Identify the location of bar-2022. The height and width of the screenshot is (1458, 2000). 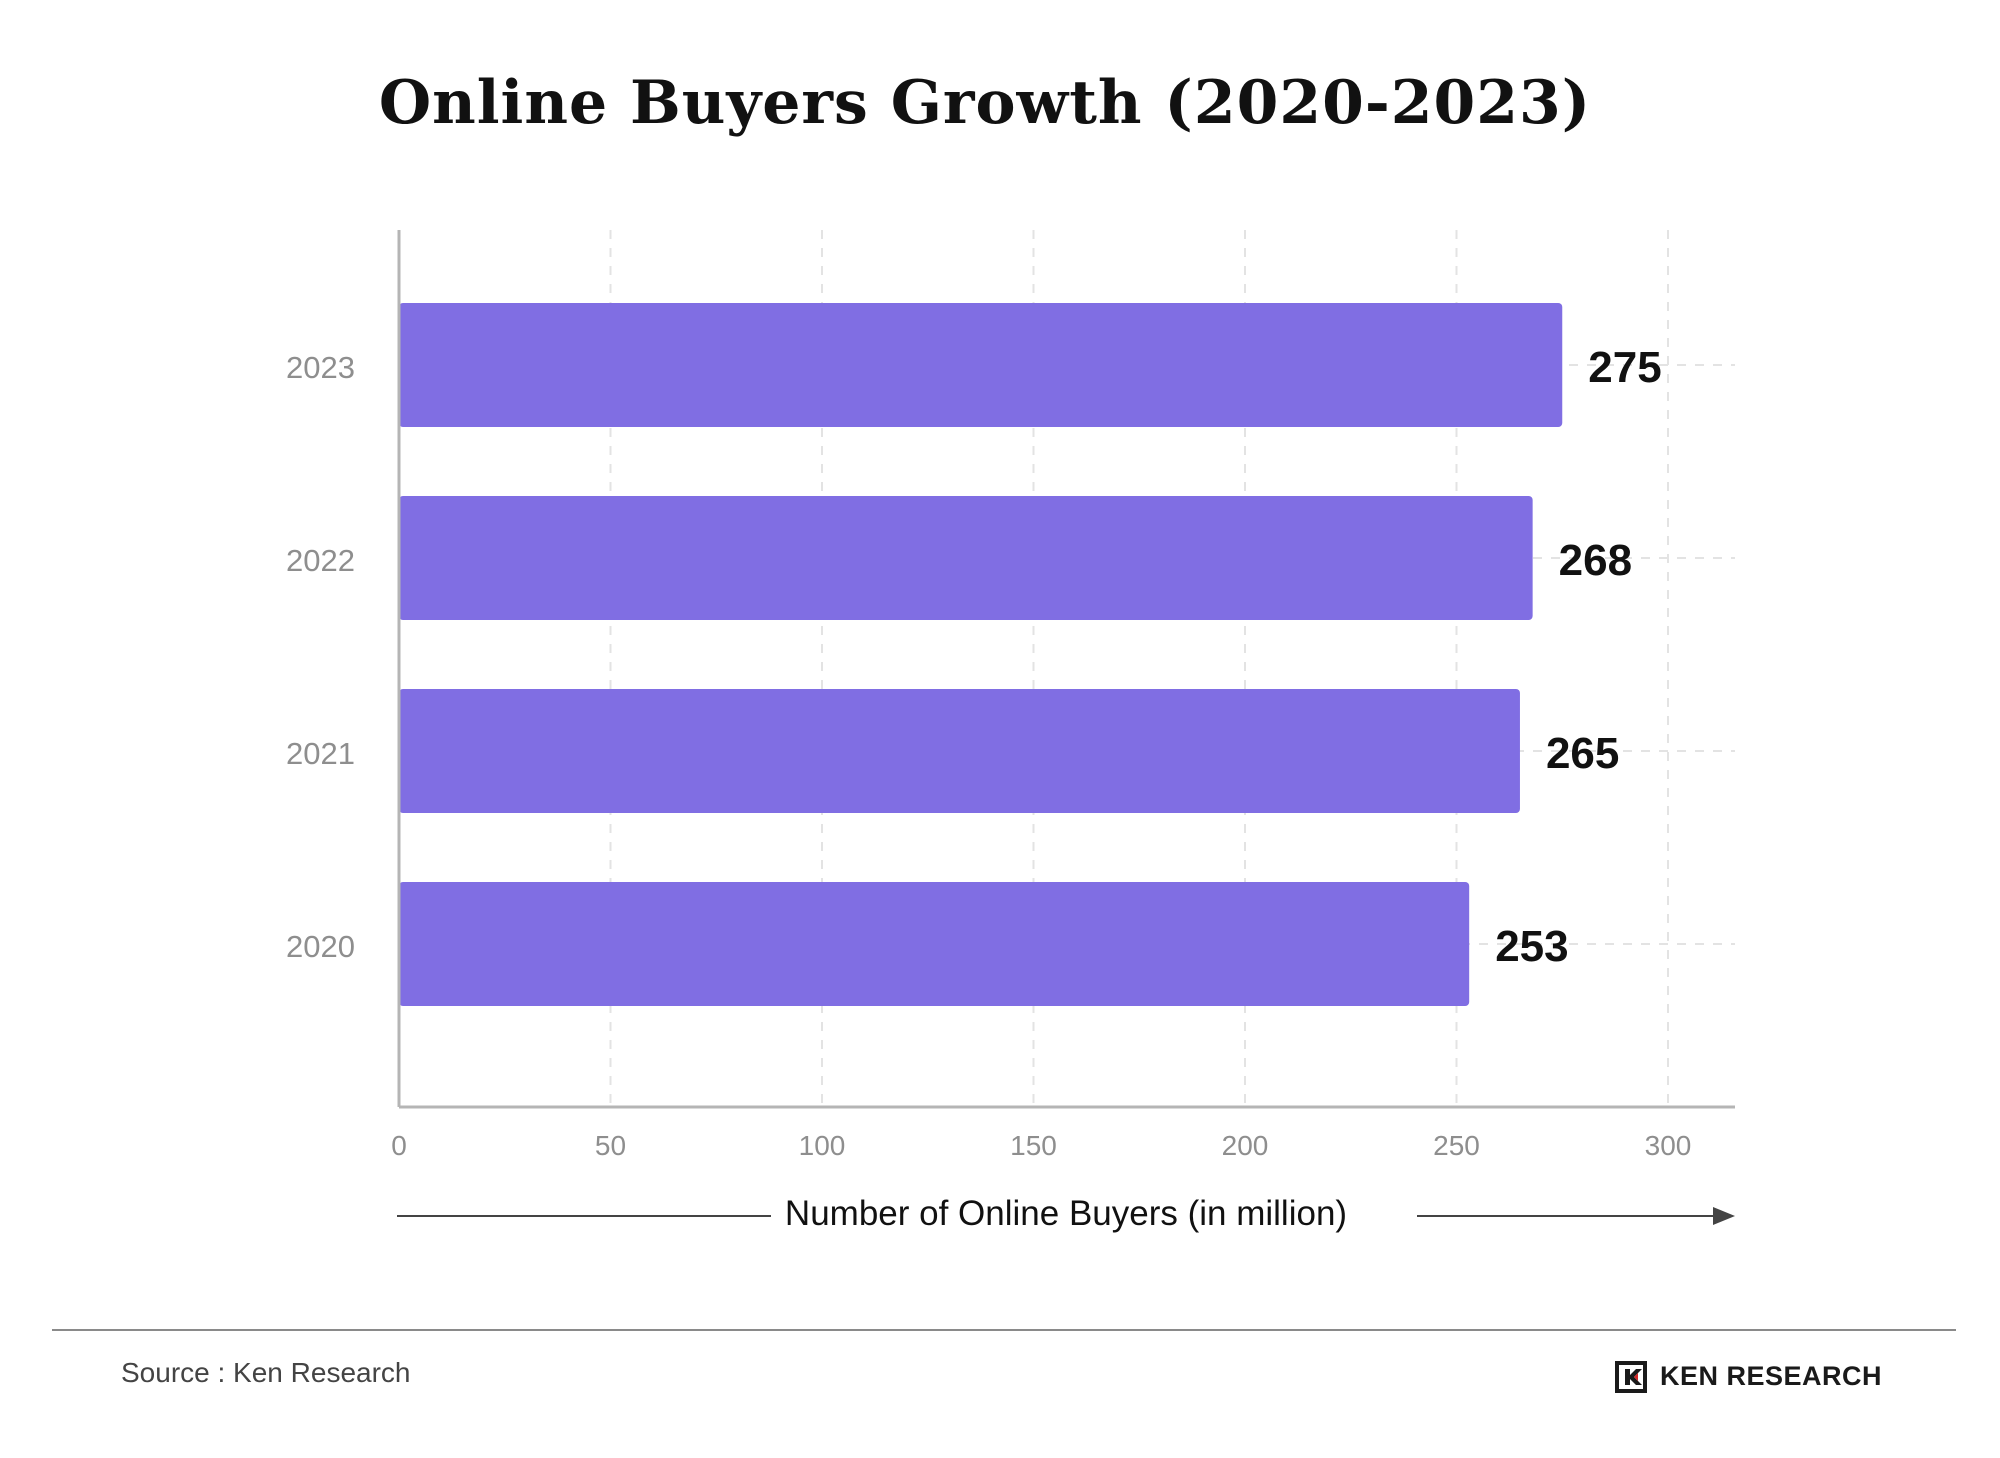
(966, 558).